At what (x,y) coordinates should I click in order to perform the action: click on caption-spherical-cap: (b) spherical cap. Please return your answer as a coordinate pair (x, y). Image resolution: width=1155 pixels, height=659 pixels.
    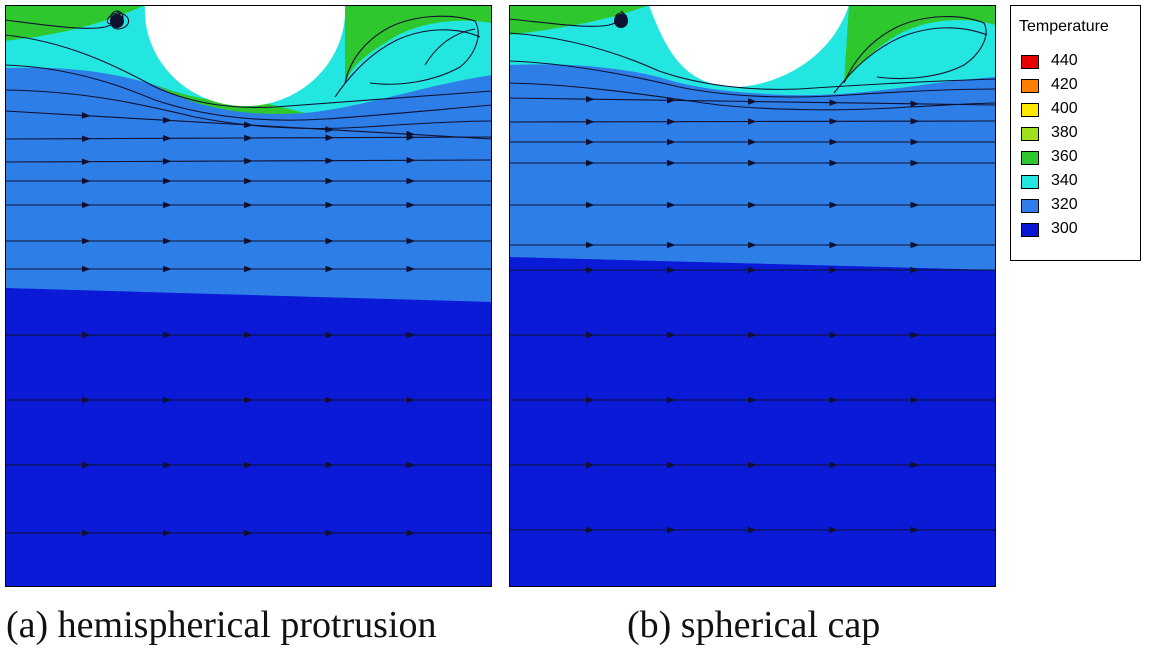
    Looking at the image, I should click on (754, 625).